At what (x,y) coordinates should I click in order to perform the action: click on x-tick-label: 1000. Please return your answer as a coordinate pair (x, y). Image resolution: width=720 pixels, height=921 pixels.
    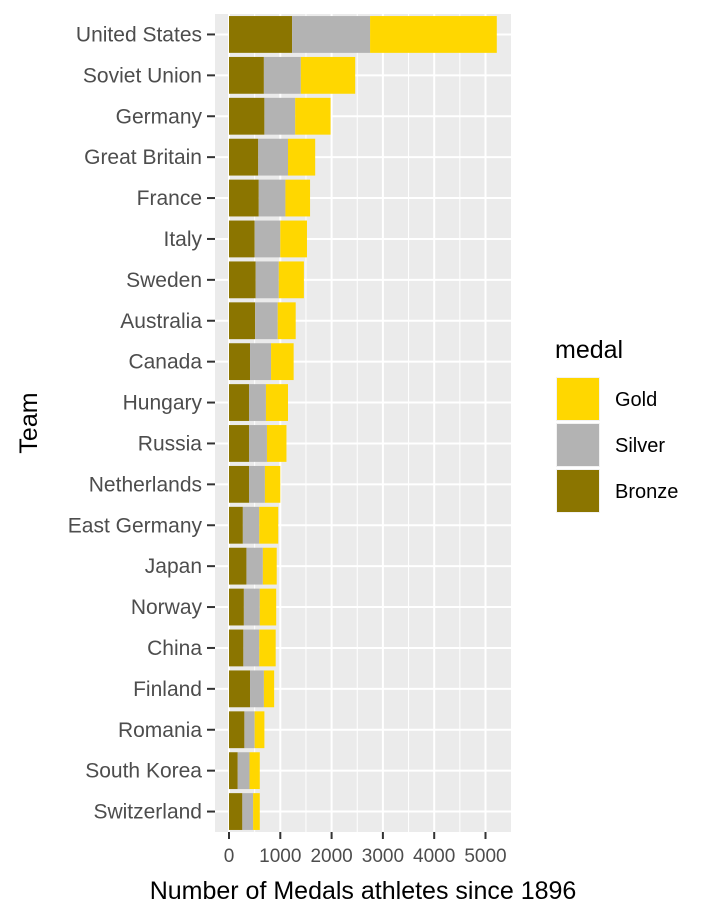
    Looking at the image, I should click on (280, 856).